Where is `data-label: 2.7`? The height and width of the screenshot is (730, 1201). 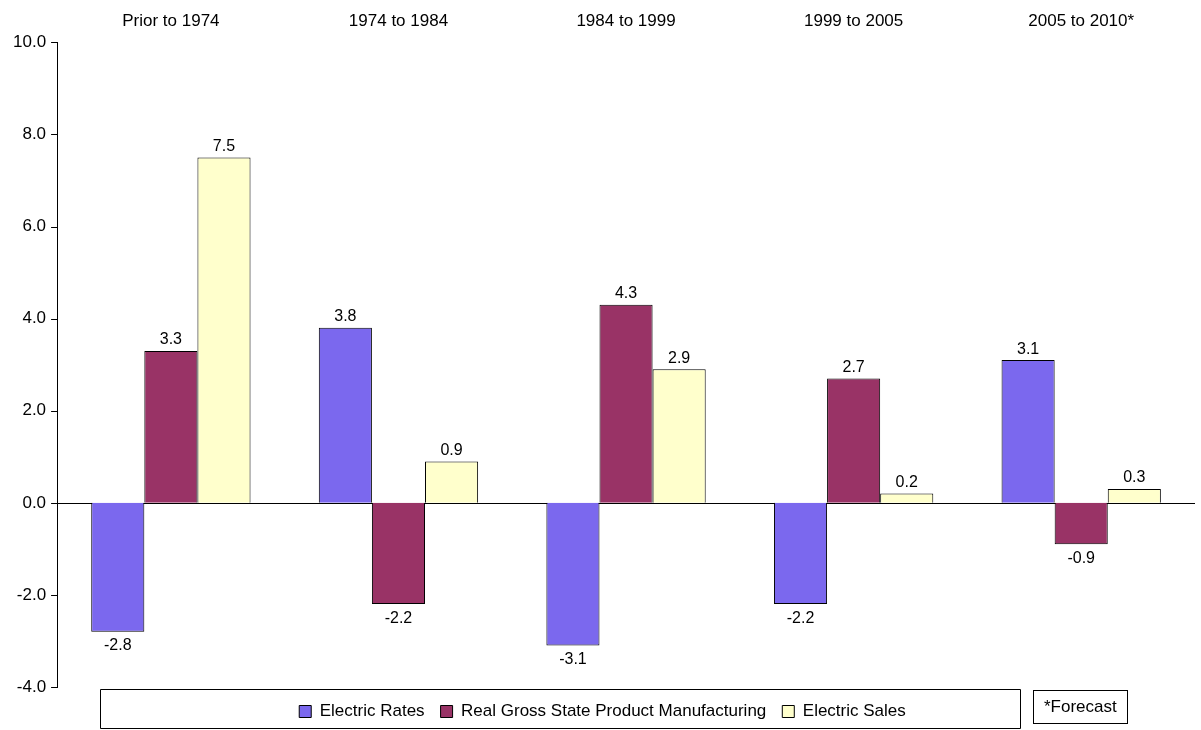
data-label: 2.7 is located at coordinates (853, 366).